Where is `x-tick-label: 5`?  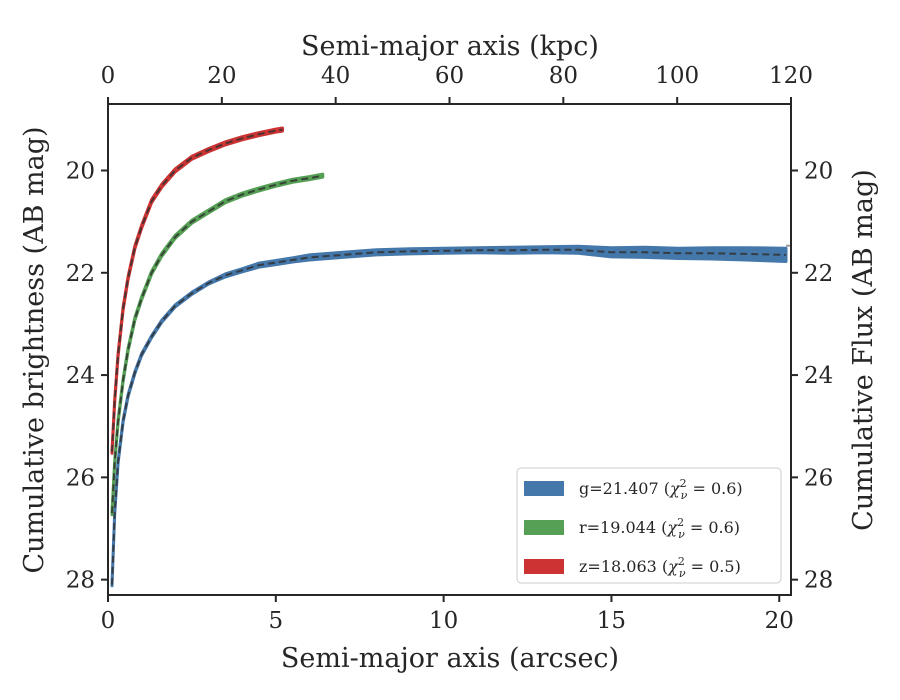
x-tick-label: 5 is located at coordinates (275, 621).